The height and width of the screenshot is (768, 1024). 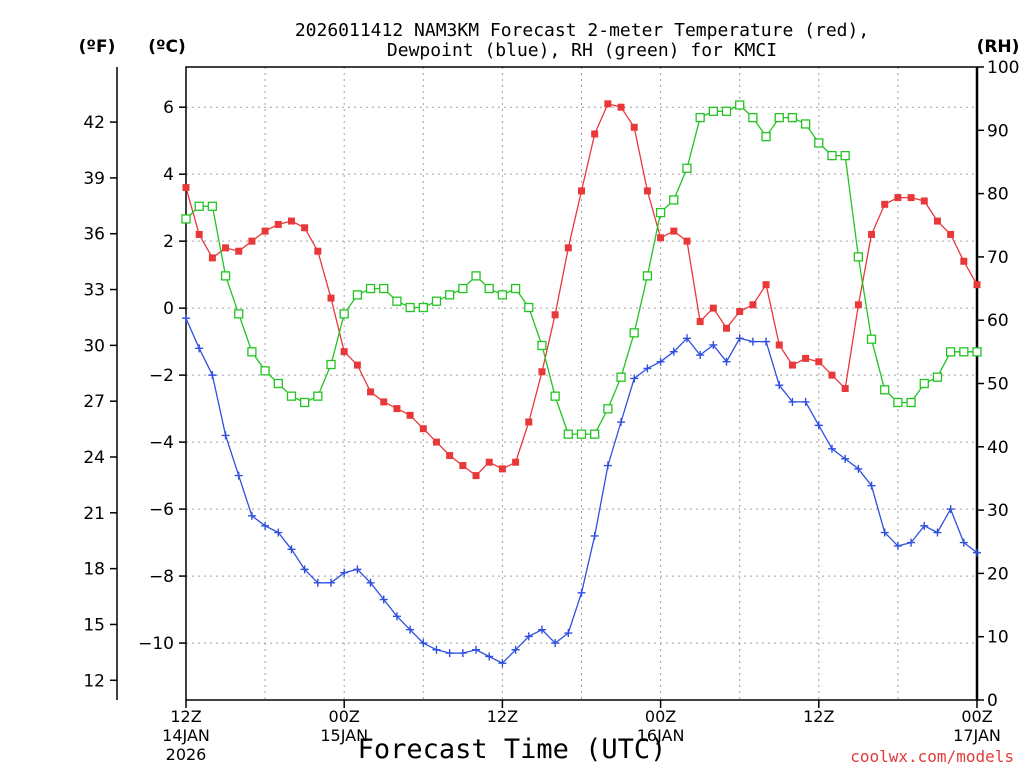 What do you see at coordinates (582, 50) in the screenshot?
I see `chart-title-line2: Dewpoint (blue), RH (green) for KMCI` at bounding box center [582, 50].